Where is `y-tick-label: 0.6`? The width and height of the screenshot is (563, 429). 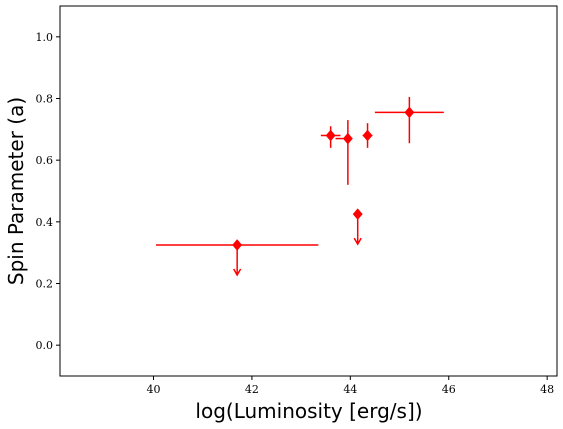 y-tick-label: 0.6 is located at coordinates (45, 160).